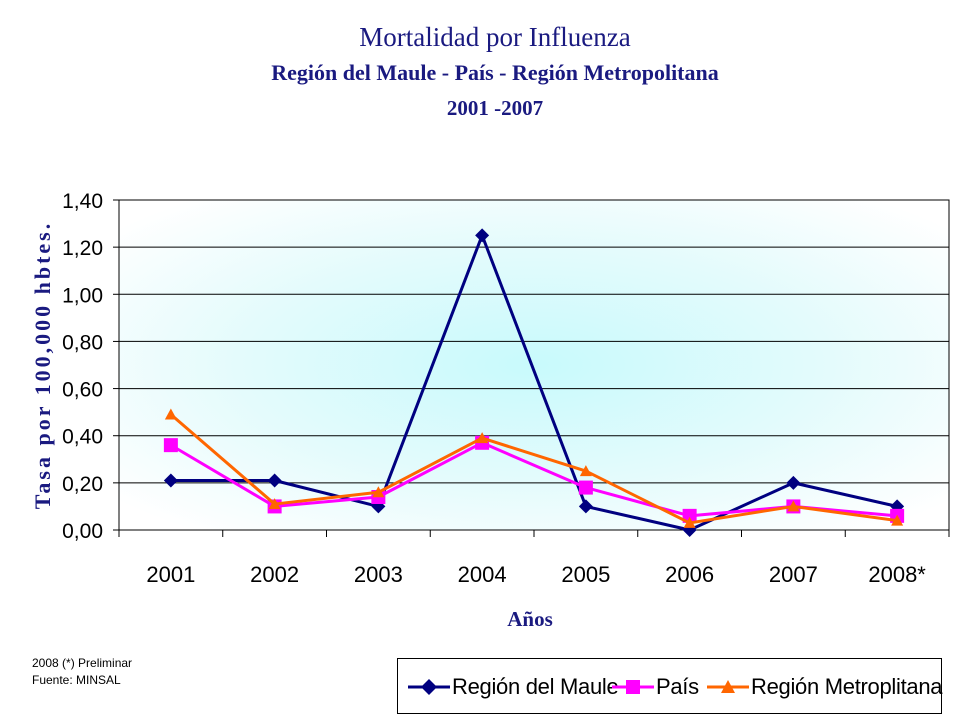  I want to click on x-tick-label: 2001, so click(170, 574).